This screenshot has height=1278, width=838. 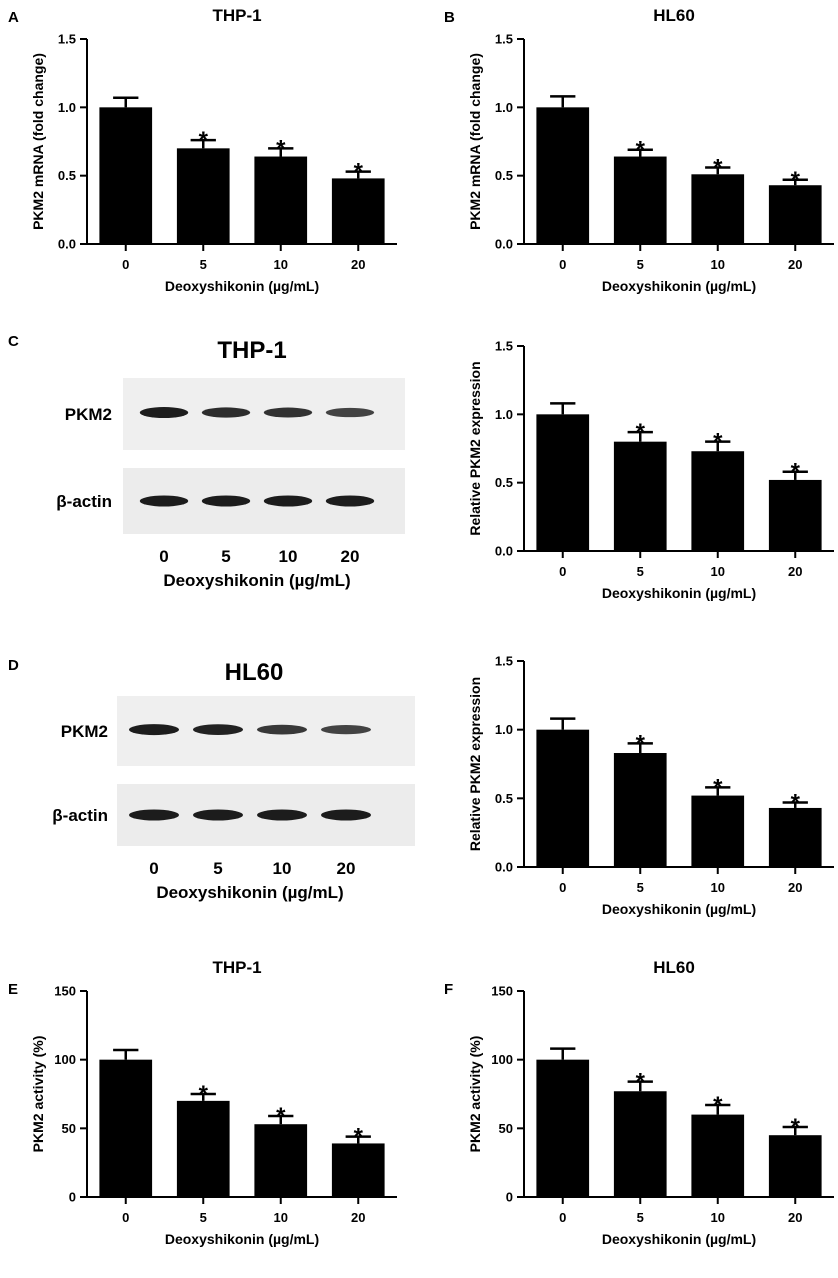 I want to click on lane-label: 10, so click(x=288, y=556).